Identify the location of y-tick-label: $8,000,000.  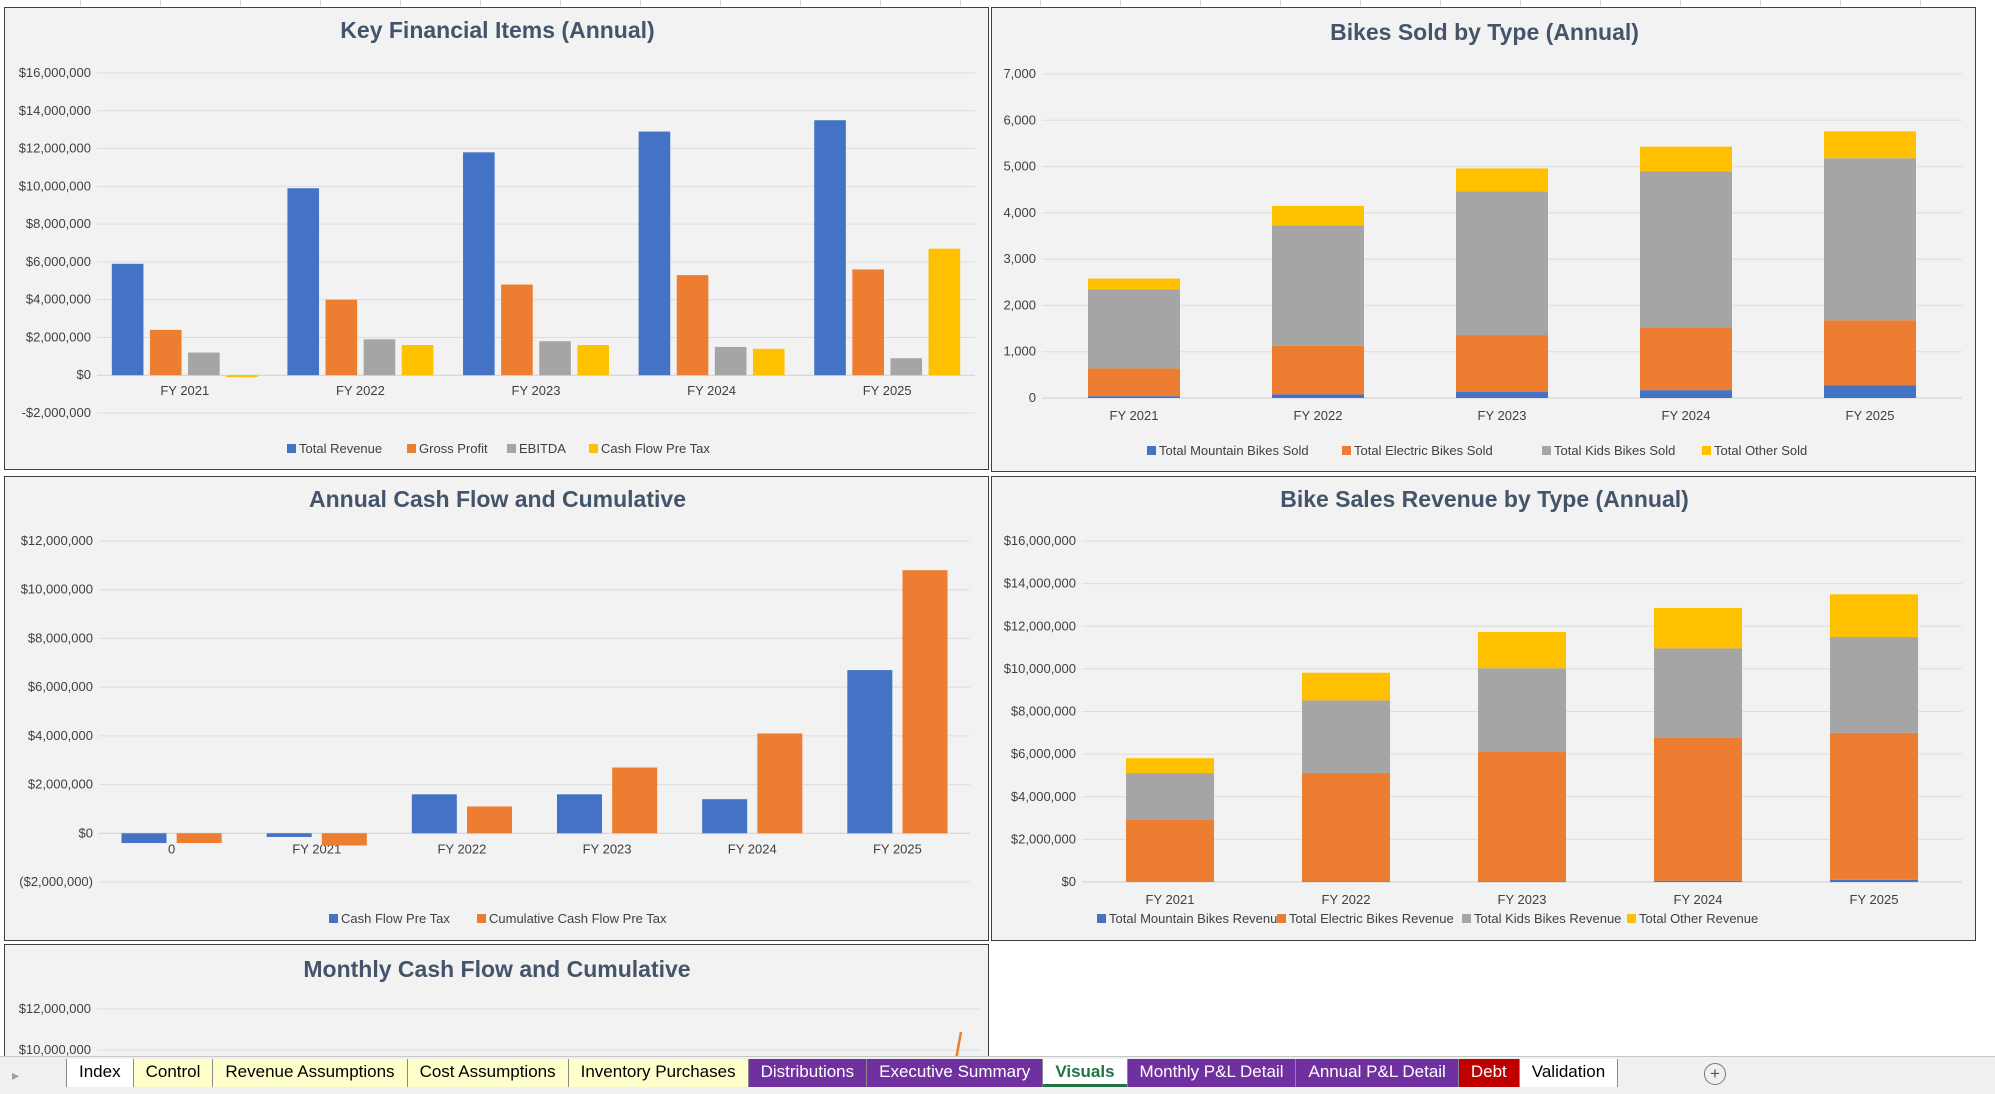
(1043, 711).